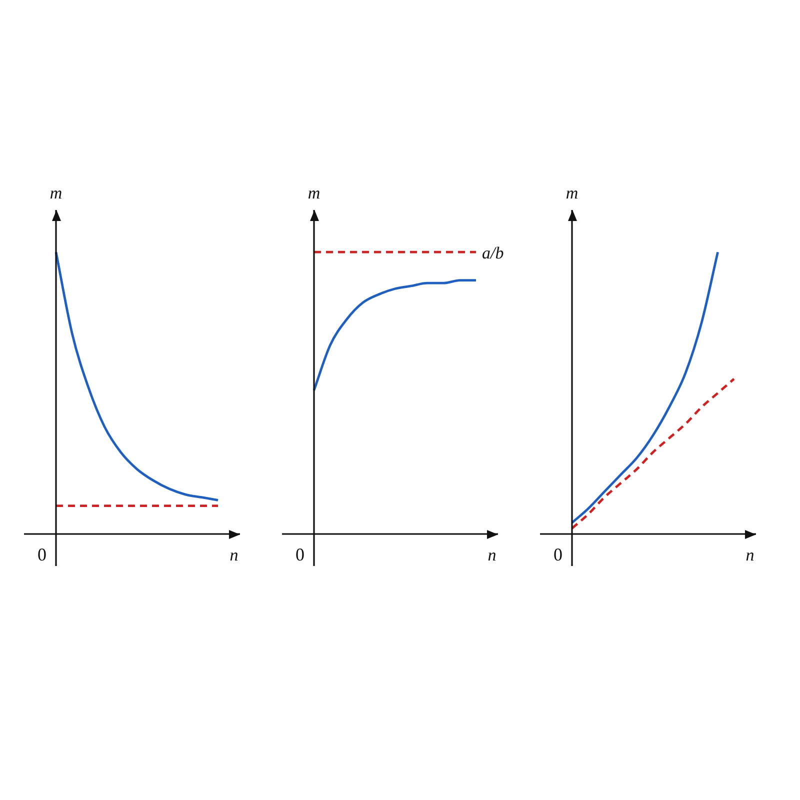 Image resolution: width=800 pixels, height=800 pixels. Describe the element at coordinates (493, 253) in the screenshot. I see `series-label: a/b` at that location.